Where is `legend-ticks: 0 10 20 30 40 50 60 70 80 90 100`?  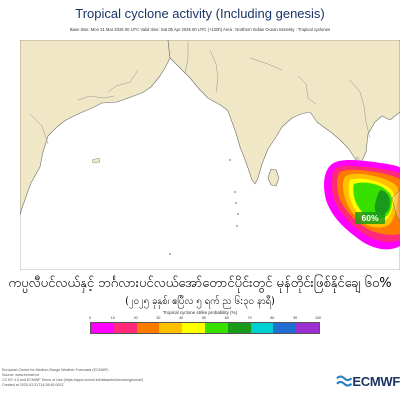
legend-ticks: 0 10 20 30 40 50 60 70 80 90 100 is located at coordinates (202, 319).